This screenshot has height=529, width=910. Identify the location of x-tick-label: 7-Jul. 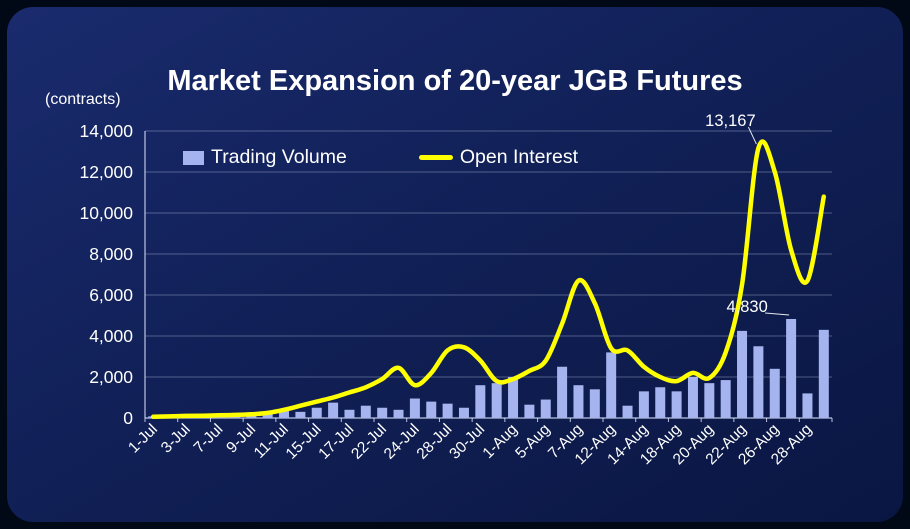
(209, 439).